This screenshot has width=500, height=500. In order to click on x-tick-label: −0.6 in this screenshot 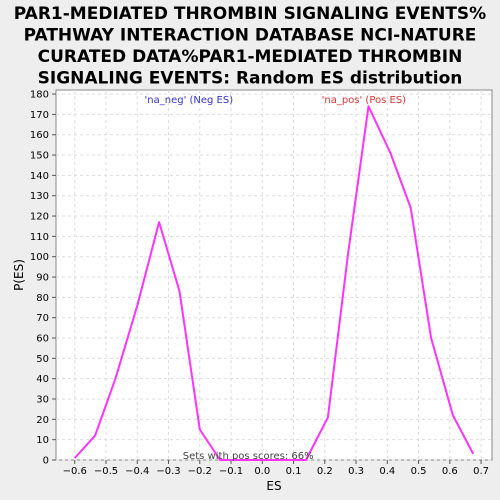, I will do `click(75, 471)`.